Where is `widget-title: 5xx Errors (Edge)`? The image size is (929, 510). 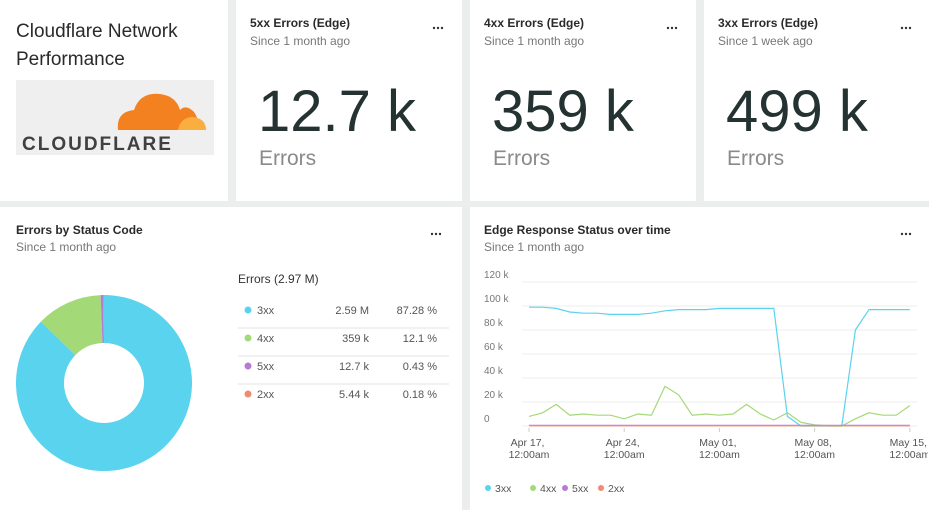 widget-title: 5xx Errors (Edge) is located at coordinates (300, 23).